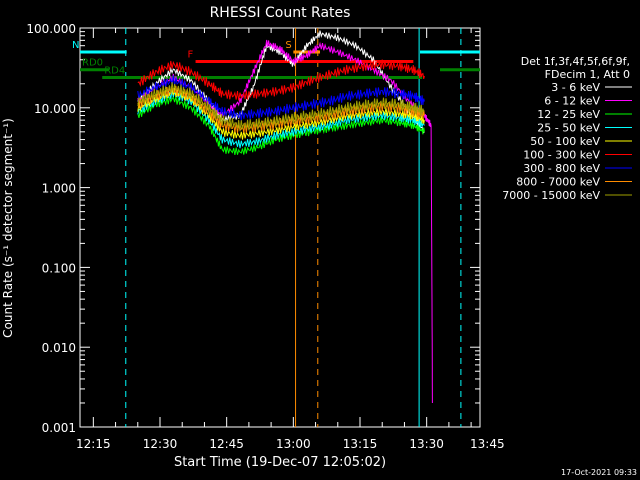 The height and width of the screenshot is (480, 640). Describe the element at coordinates (280, 462) in the screenshot. I see `x-axis-label: Start Time (19-Dec-07 12:05:02)` at that location.